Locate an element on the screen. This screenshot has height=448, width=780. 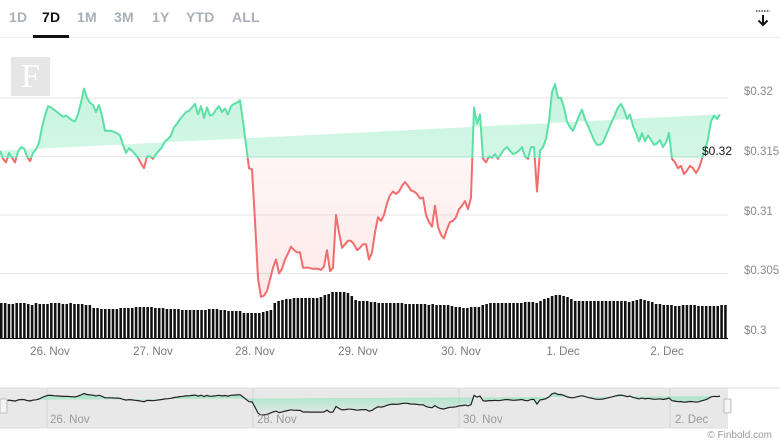
y-tick-0.32: $0.32 is located at coordinates (758, 92).